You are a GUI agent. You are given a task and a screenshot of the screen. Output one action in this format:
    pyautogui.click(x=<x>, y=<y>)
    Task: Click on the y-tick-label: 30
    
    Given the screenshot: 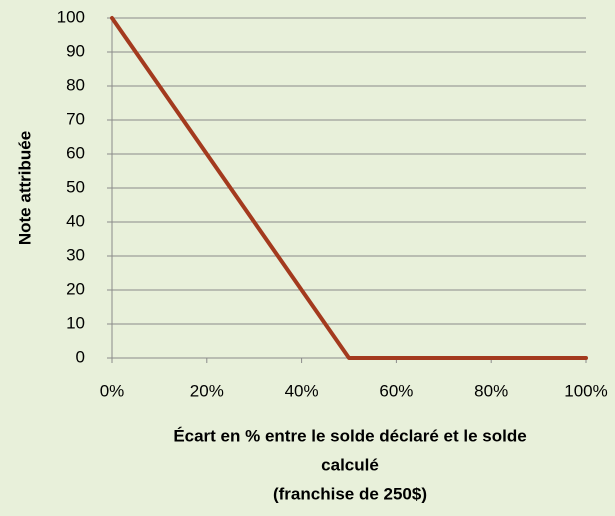 What is the action you would take?
    pyautogui.click(x=75, y=254)
    